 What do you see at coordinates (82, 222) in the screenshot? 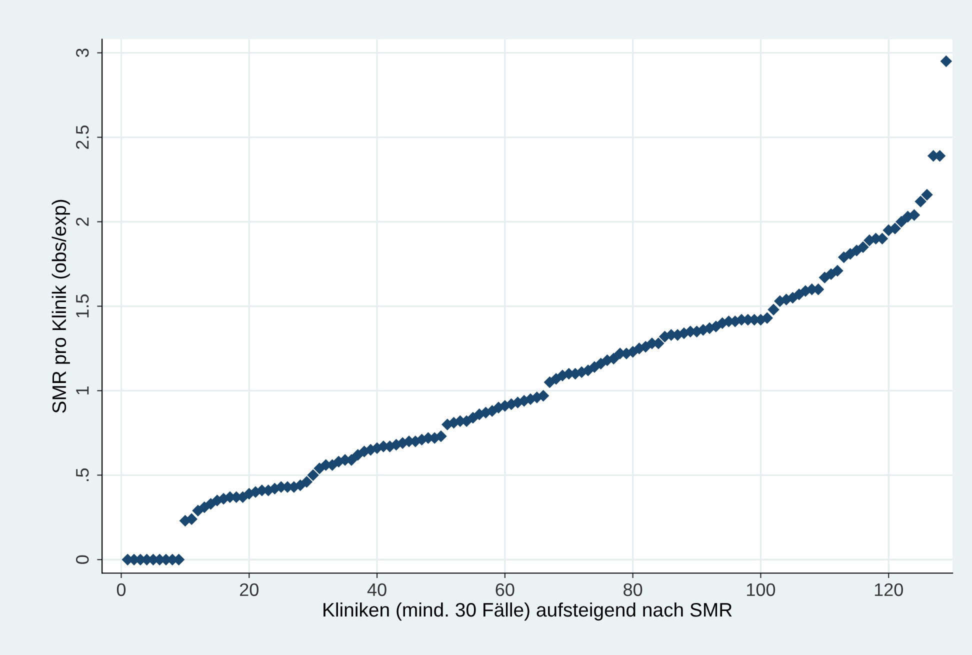
I see `y-tick-label: 2` at bounding box center [82, 222].